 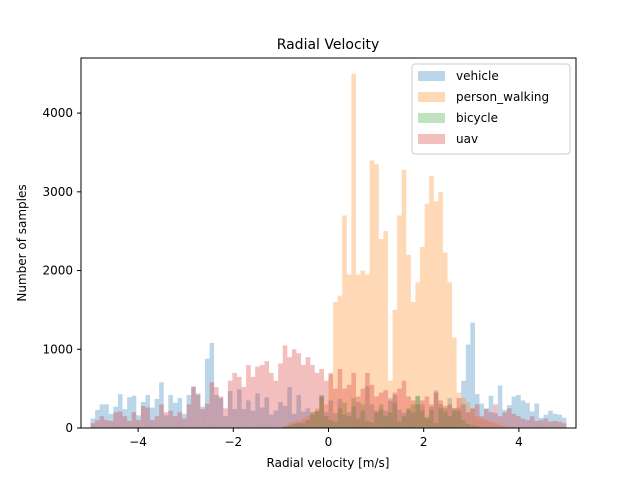 I want to click on legend-label-person_walking: person_walking, so click(x=502, y=97).